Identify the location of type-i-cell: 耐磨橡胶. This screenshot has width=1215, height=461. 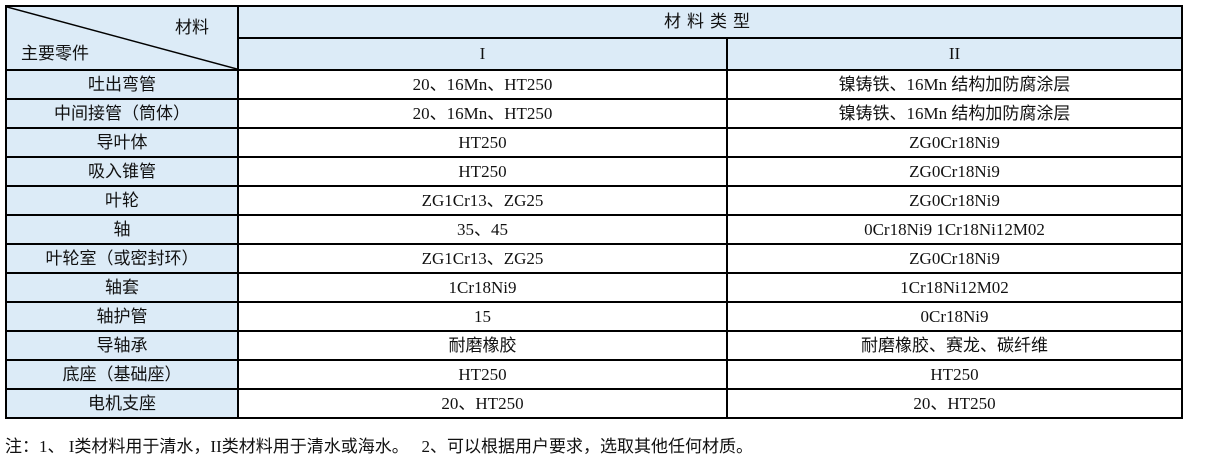
(482, 345).